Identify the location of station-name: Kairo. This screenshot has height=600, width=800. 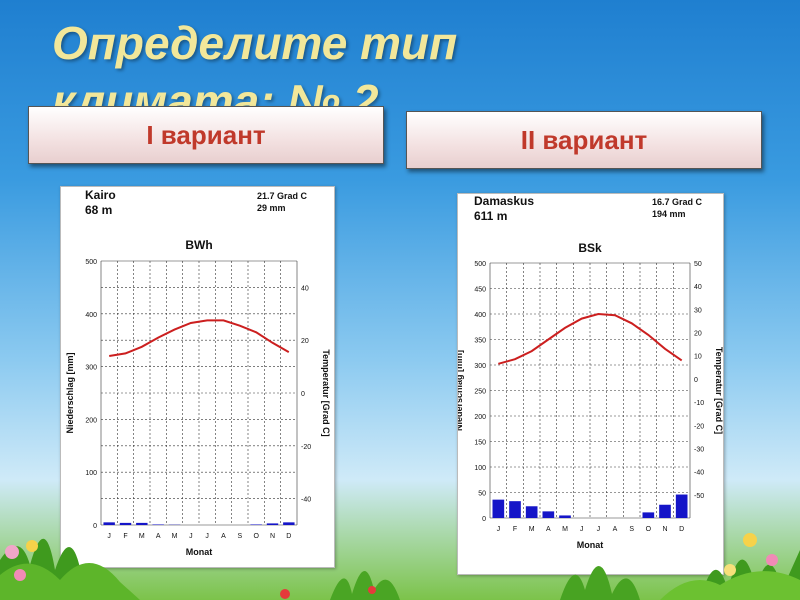
(100, 195).